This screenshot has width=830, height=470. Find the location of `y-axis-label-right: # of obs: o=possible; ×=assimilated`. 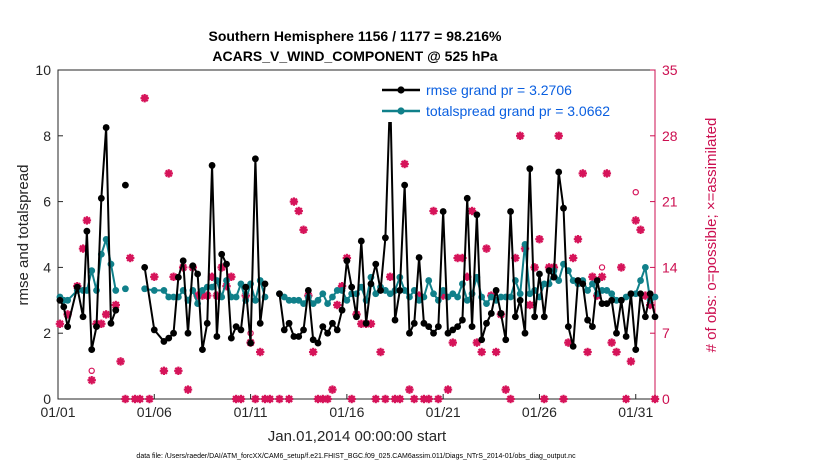

y-axis-label-right: # of obs: o=possible; ×=assimilated is located at coordinates (711, 235).